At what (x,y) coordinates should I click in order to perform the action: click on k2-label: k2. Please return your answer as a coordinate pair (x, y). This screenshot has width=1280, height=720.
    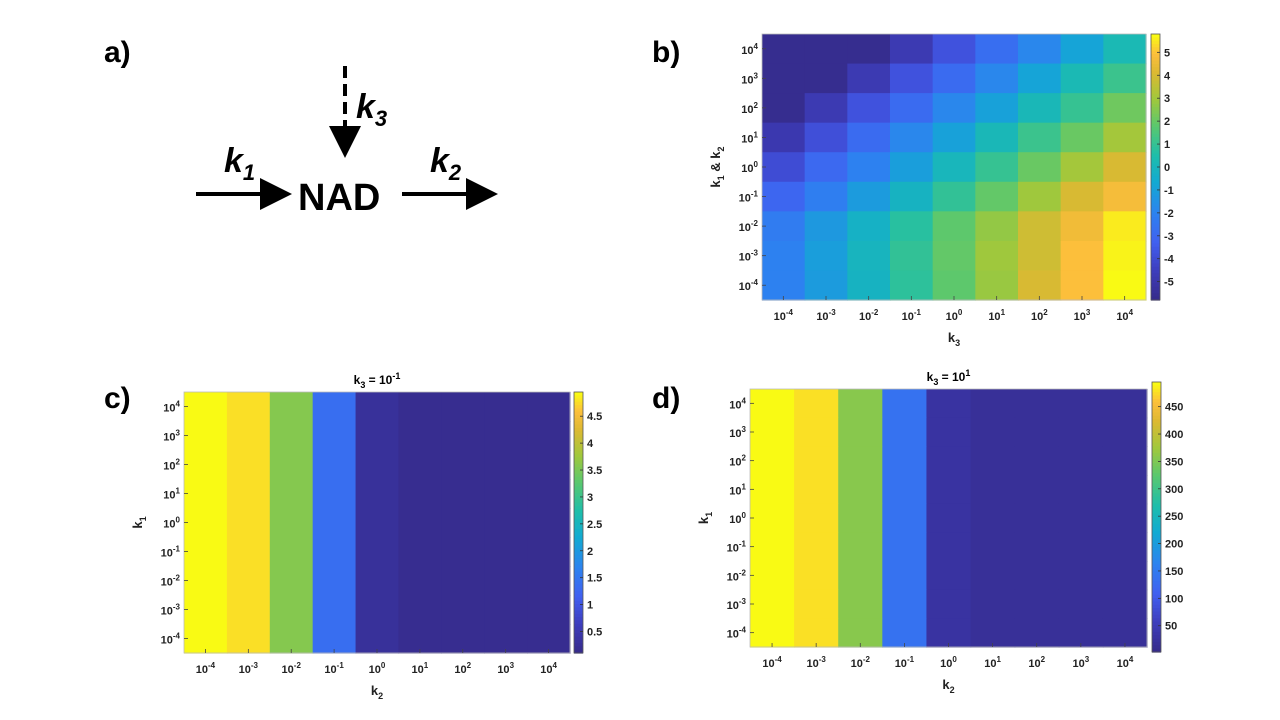
    Looking at the image, I should click on (446, 163).